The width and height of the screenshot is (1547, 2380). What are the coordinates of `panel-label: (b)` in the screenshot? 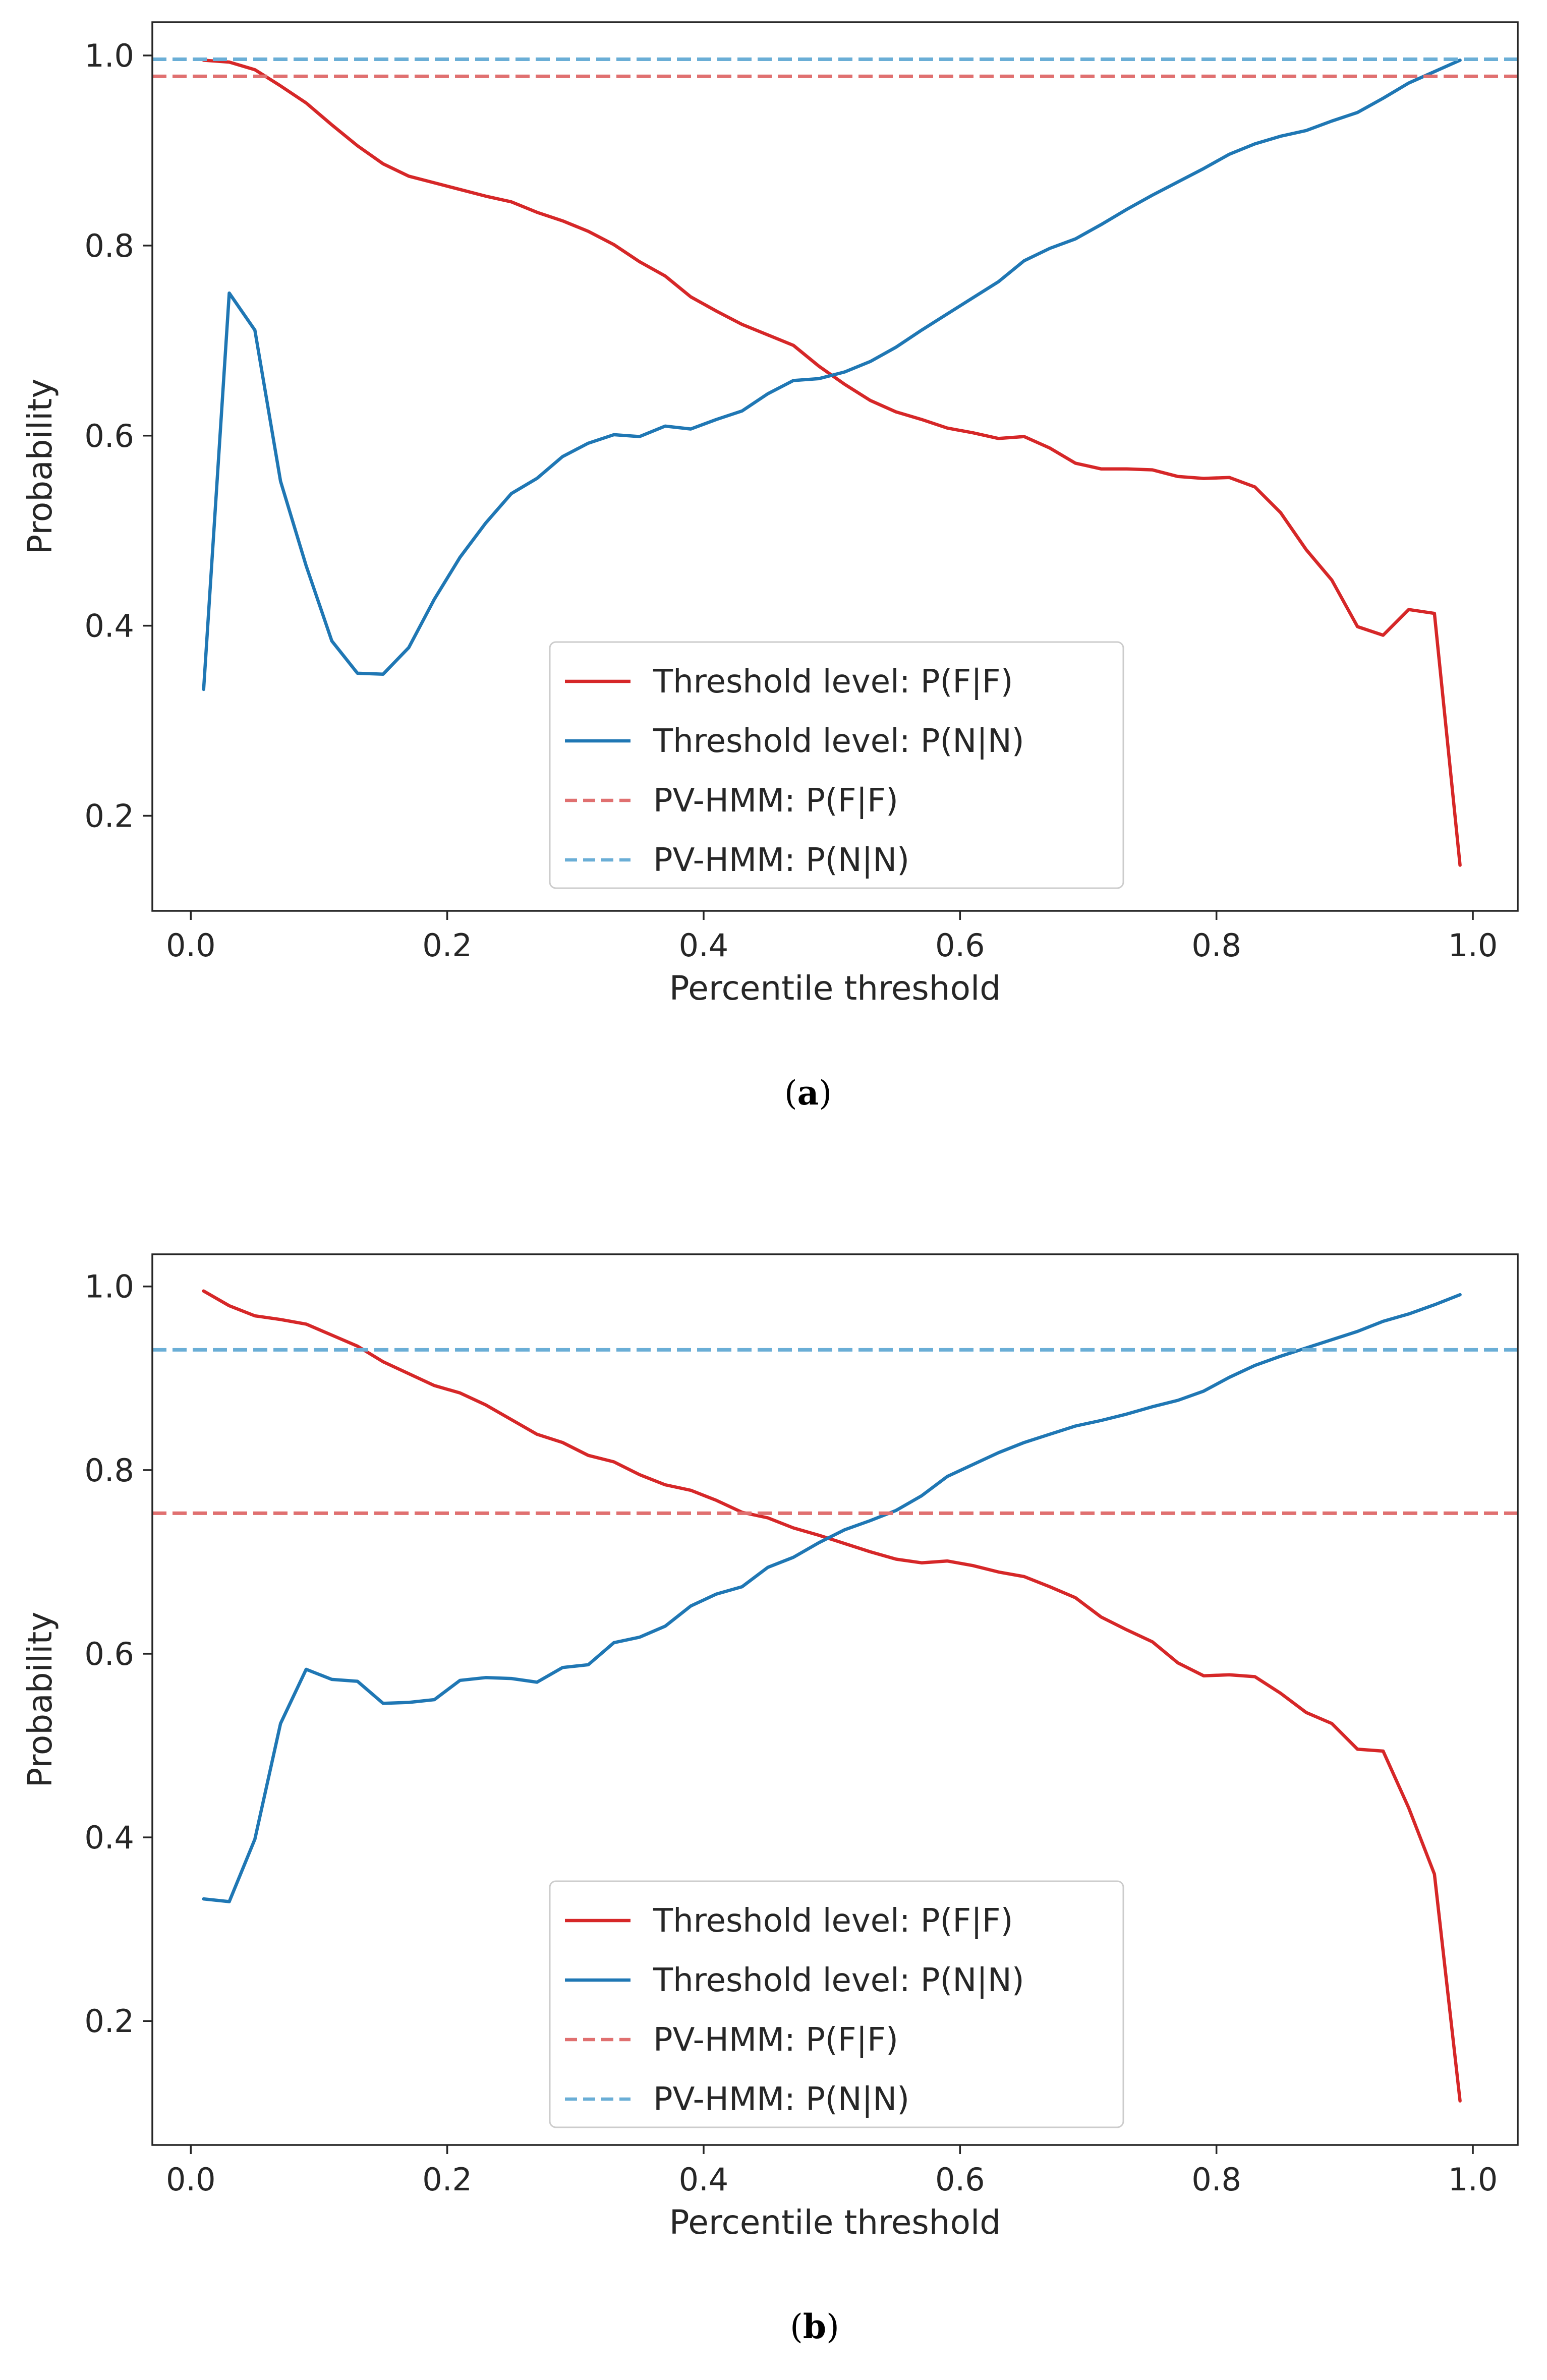 It's located at (815, 2327).